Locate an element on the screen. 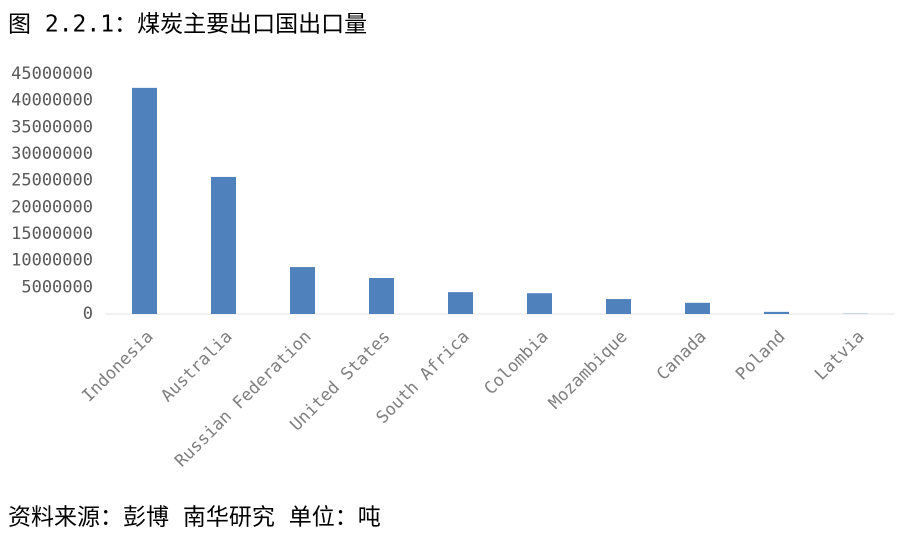  y-tick-label: 25000000 is located at coordinates (52, 181).